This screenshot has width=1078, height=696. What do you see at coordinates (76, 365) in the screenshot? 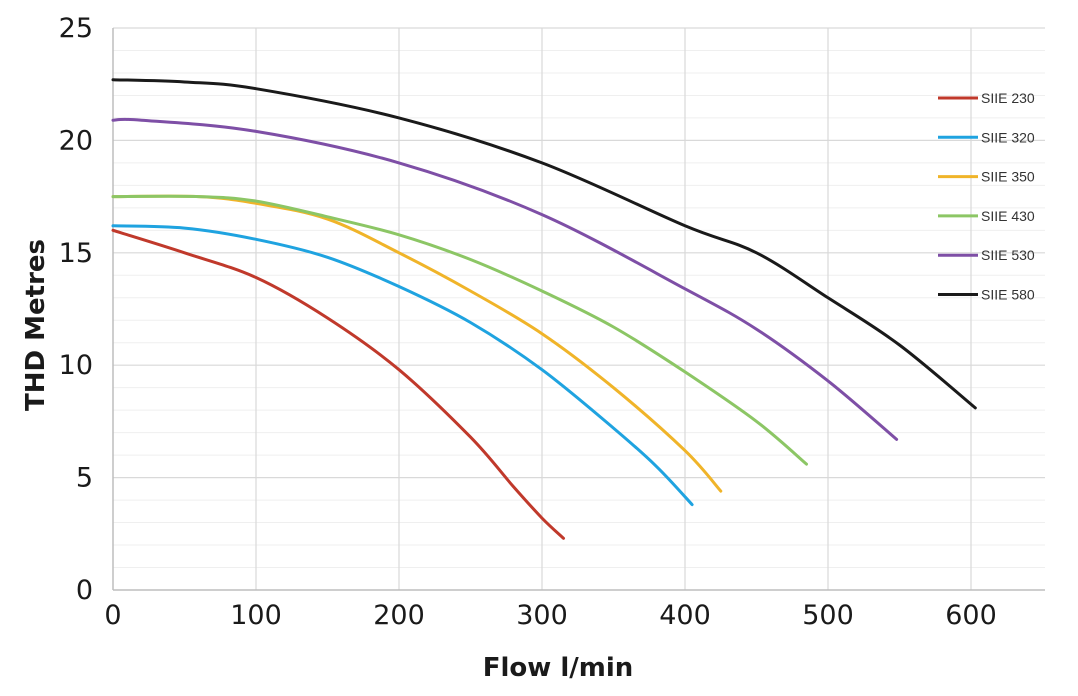
I see `y-tick-label: 10` at bounding box center [76, 365].